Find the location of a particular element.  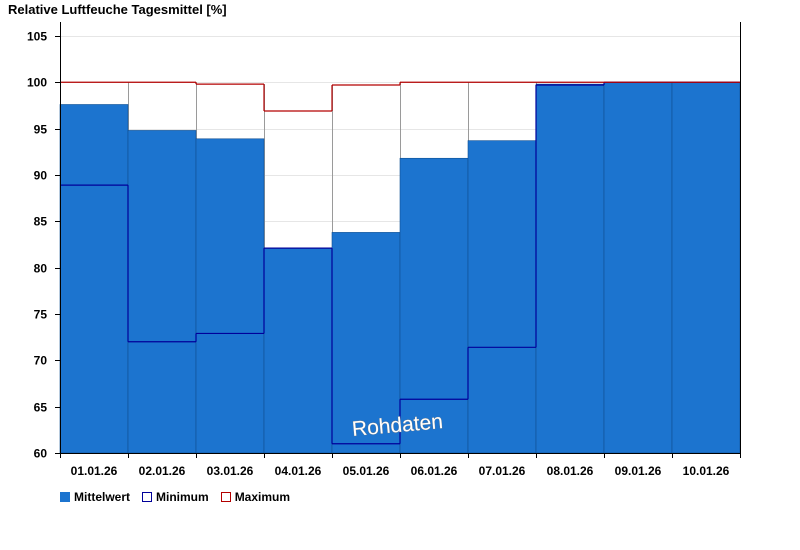

legend-label-mittelwert: Mittelwert is located at coordinates (102, 497).